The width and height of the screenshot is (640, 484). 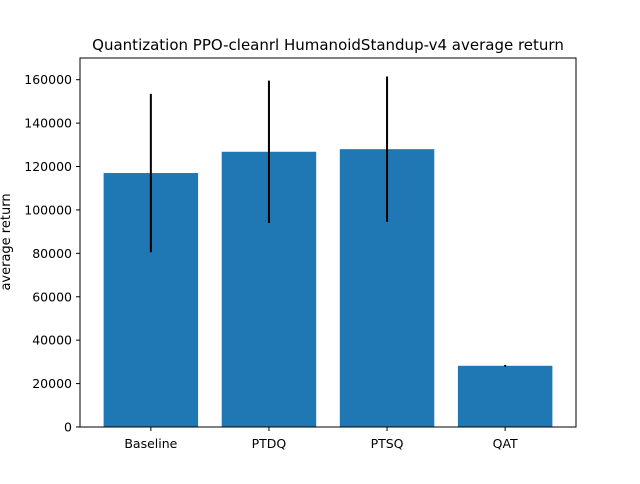 What do you see at coordinates (387, 443) in the screenshot?
I see `x-tick-label-ptsq: PTSQ` at bounding box center [387, 443].